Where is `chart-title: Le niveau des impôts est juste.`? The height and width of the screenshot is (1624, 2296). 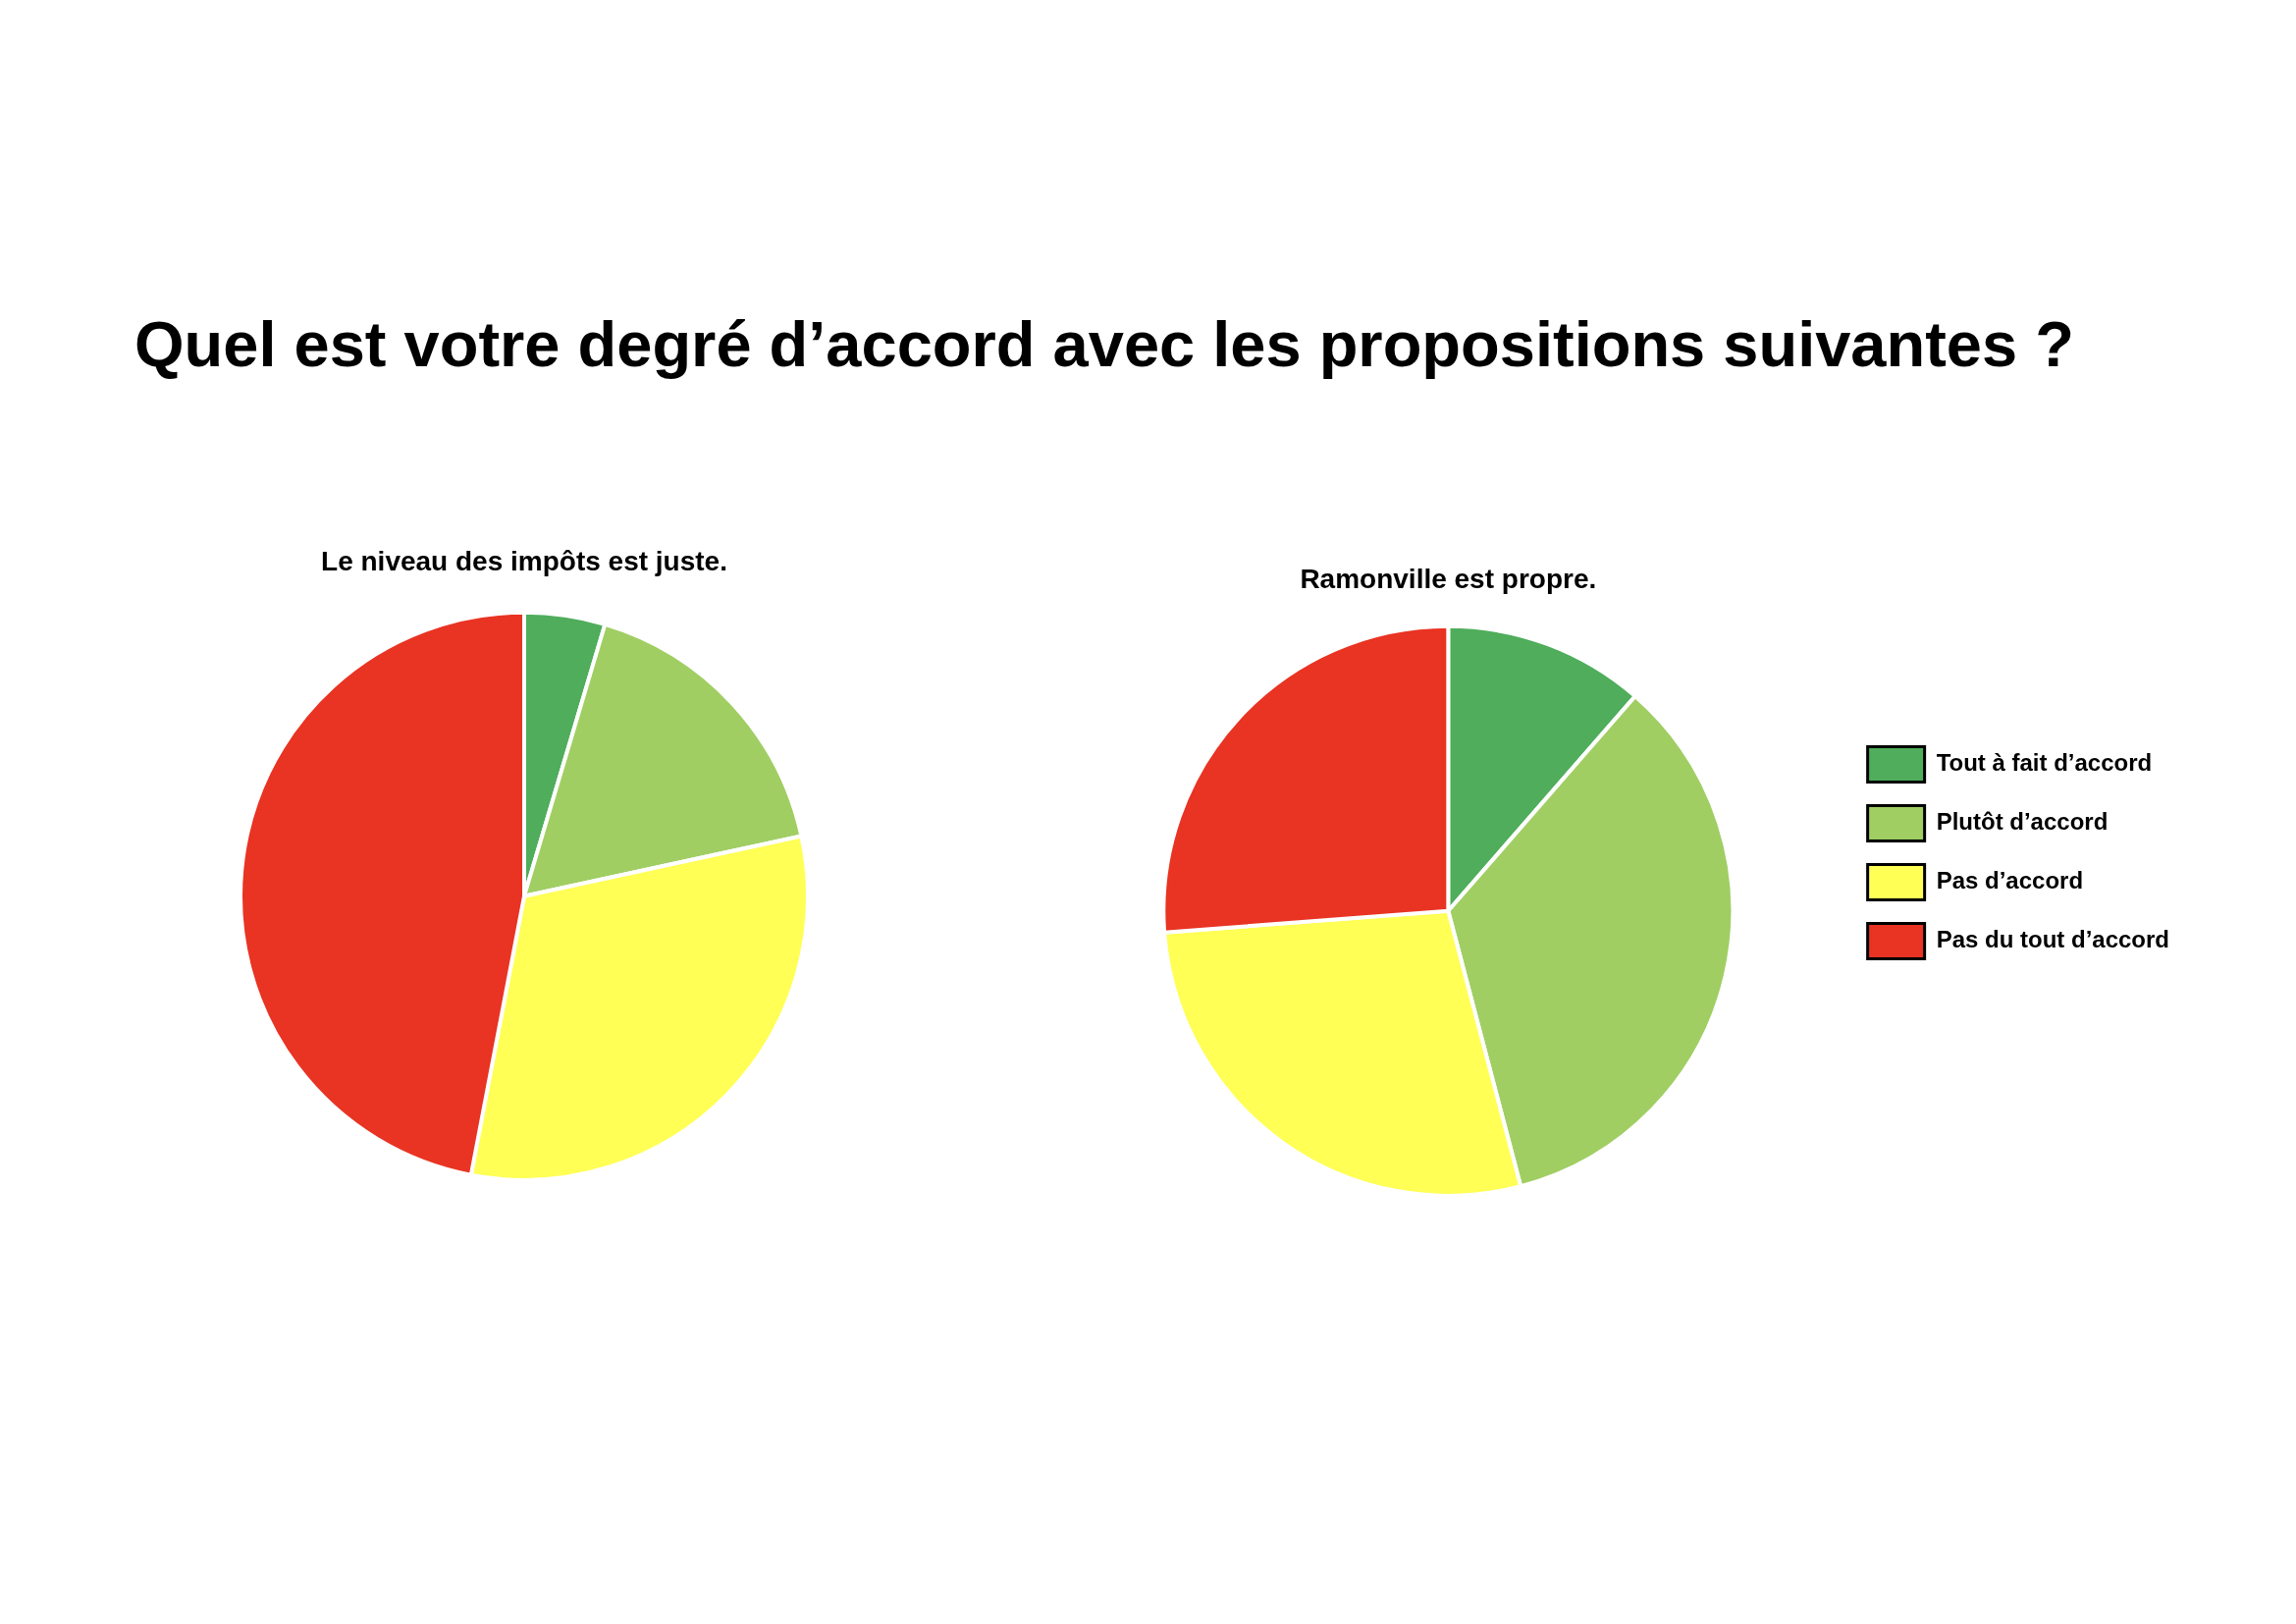 chart-title: Le niveau des impôts est juste. is located at coordinates (524, 560).